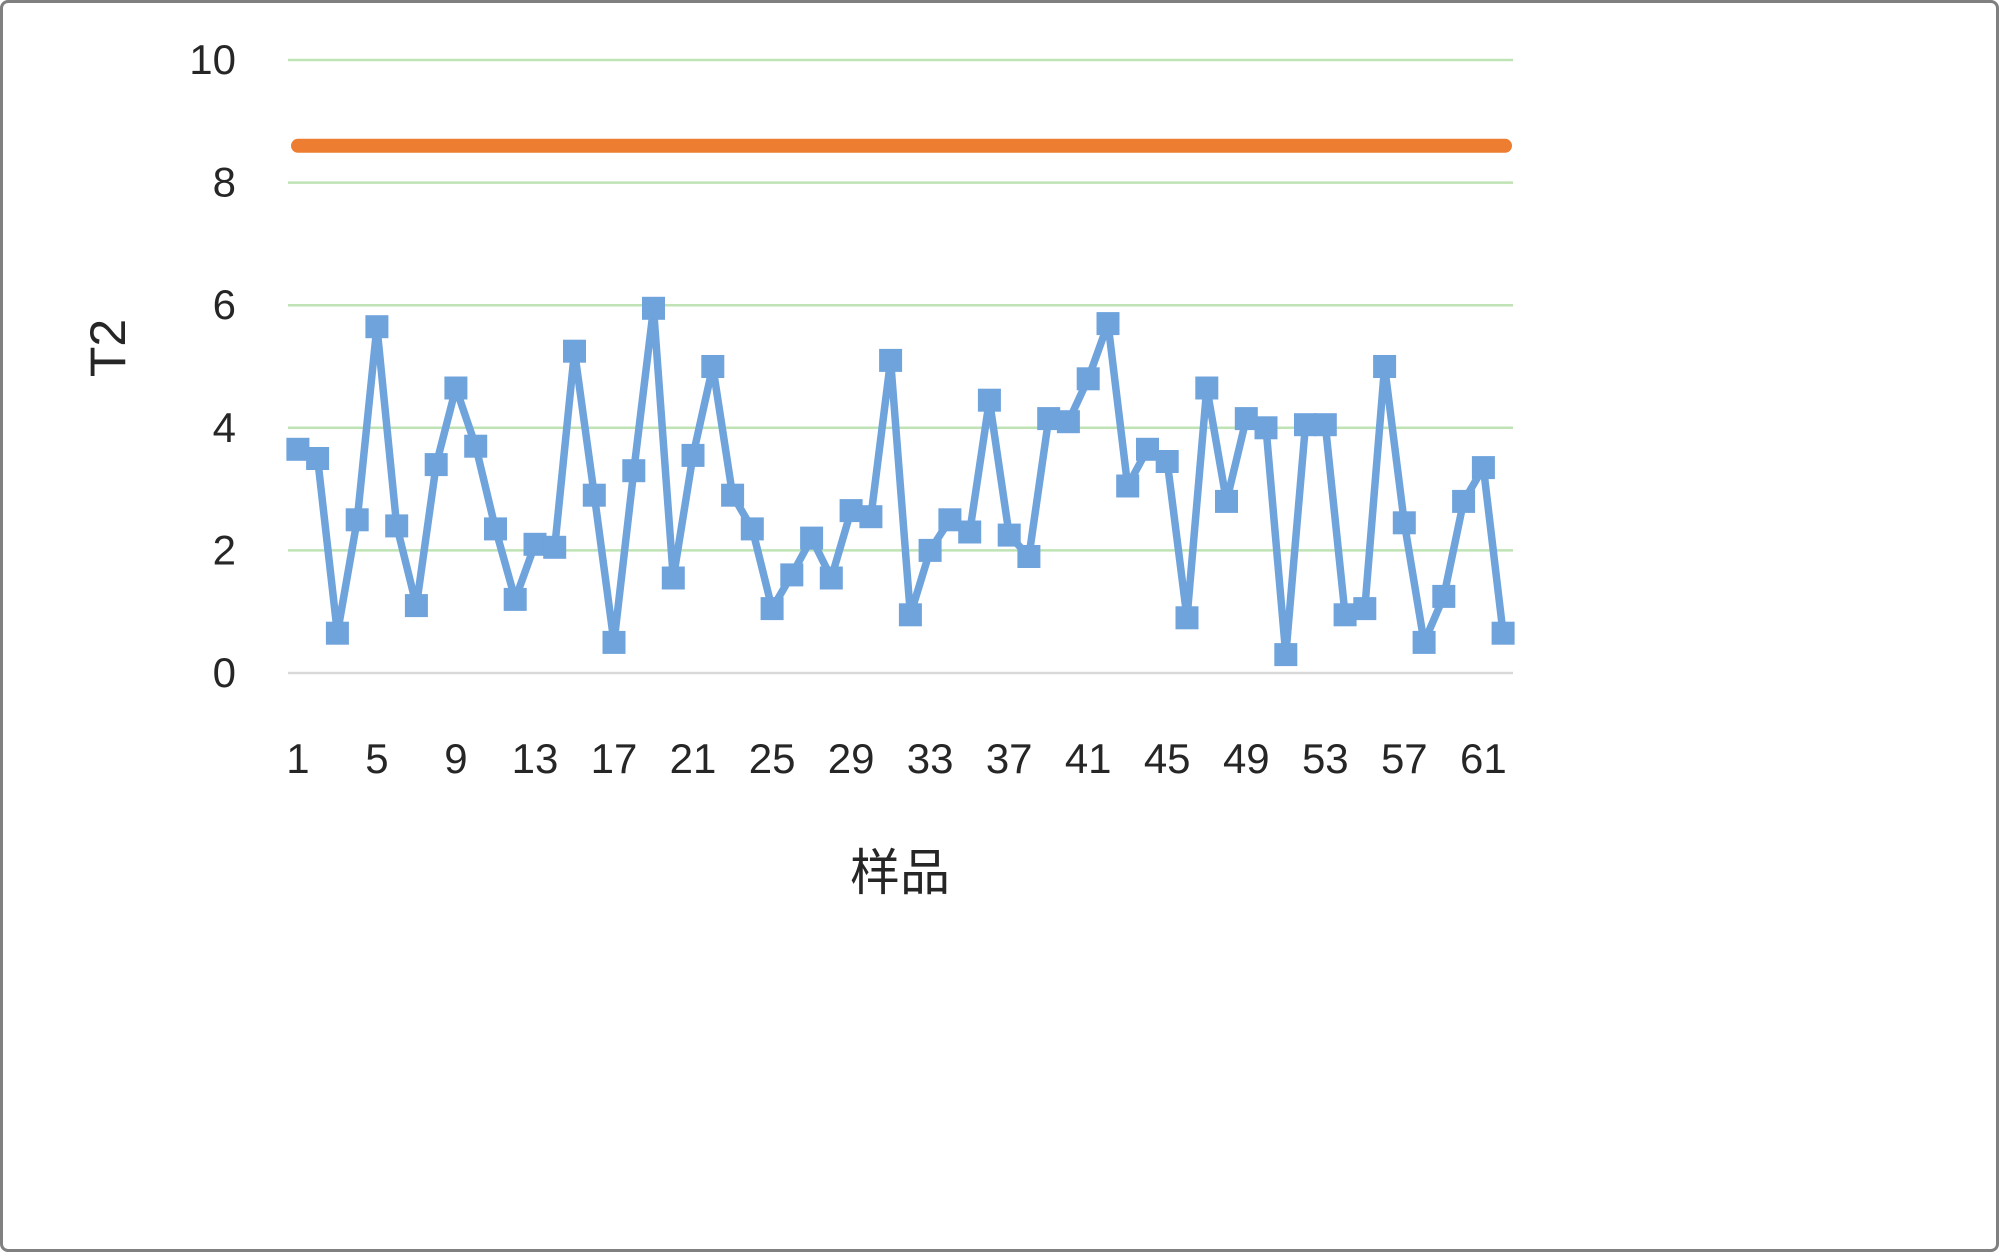 This screenshot has height=1252, width=1999. I want to click on y-tick-label: 10, so click(212, 59).